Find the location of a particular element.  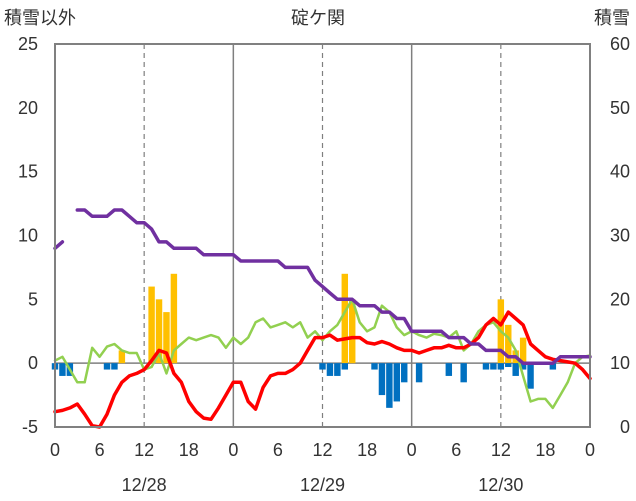

chart-title: 碇ケ関 is located at coordinates (318, 18).